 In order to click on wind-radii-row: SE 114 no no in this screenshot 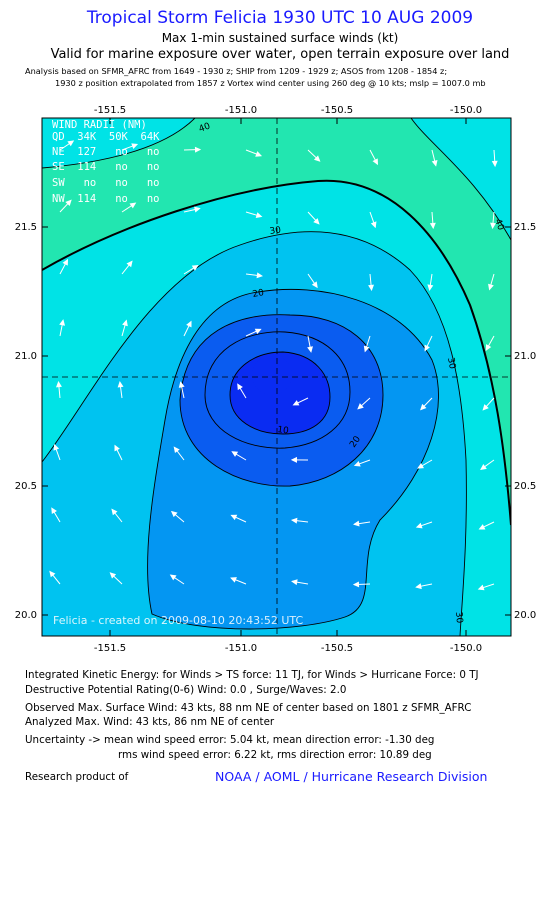, I will do `click(105, 167)`.